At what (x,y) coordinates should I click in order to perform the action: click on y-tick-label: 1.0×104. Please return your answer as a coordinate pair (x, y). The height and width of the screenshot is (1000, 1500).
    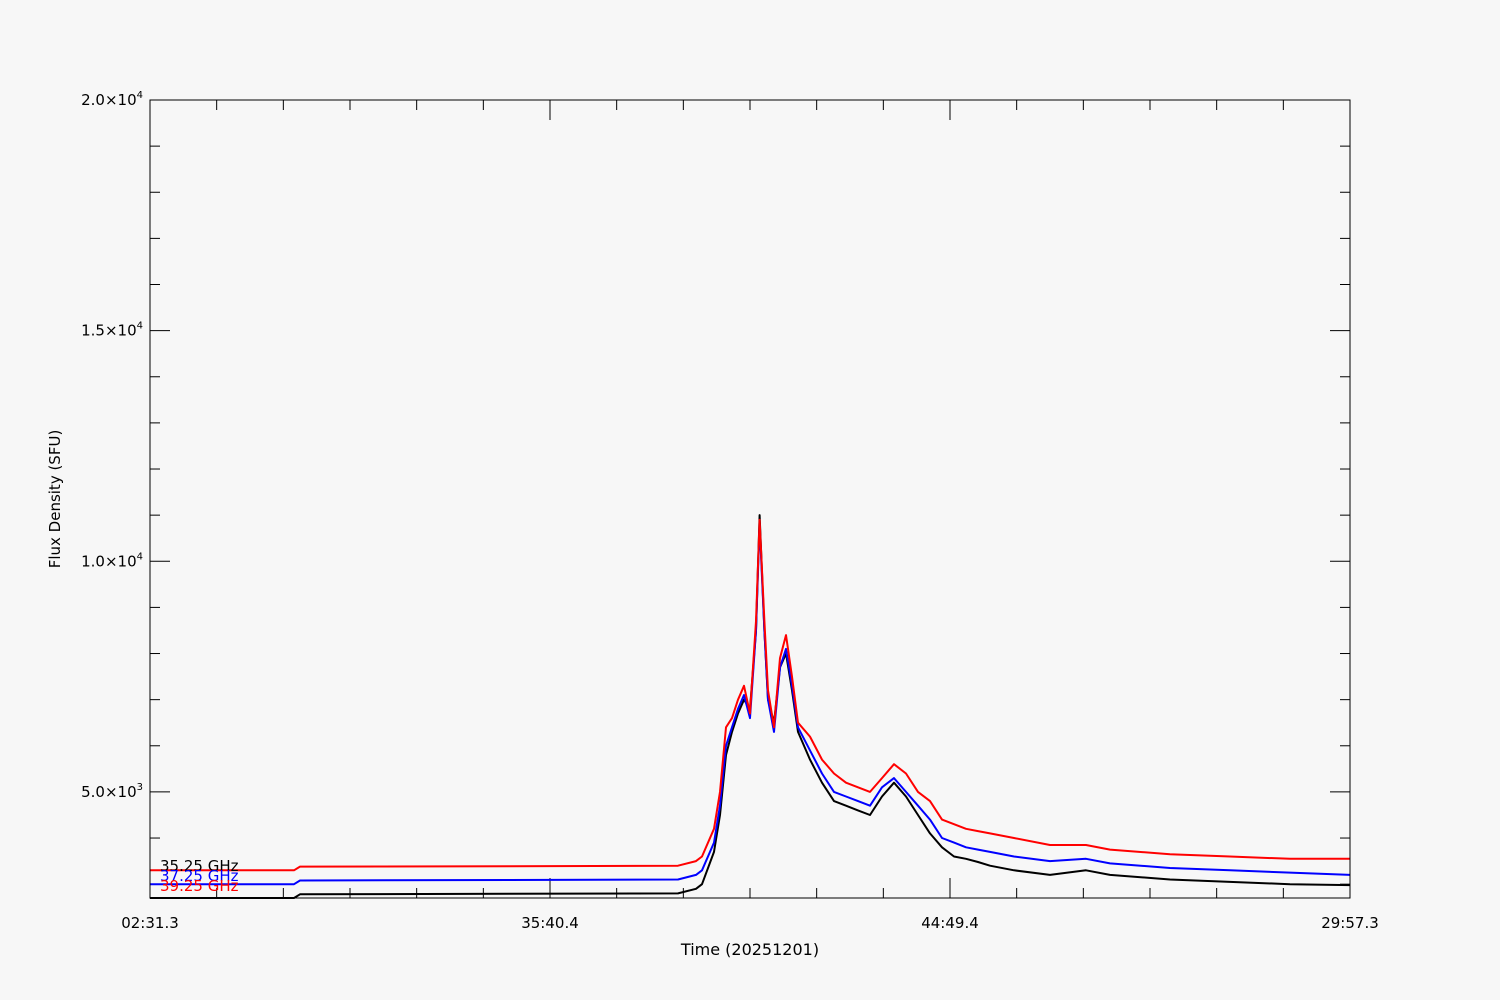
    Looking at the image, I should click on (112, 560).